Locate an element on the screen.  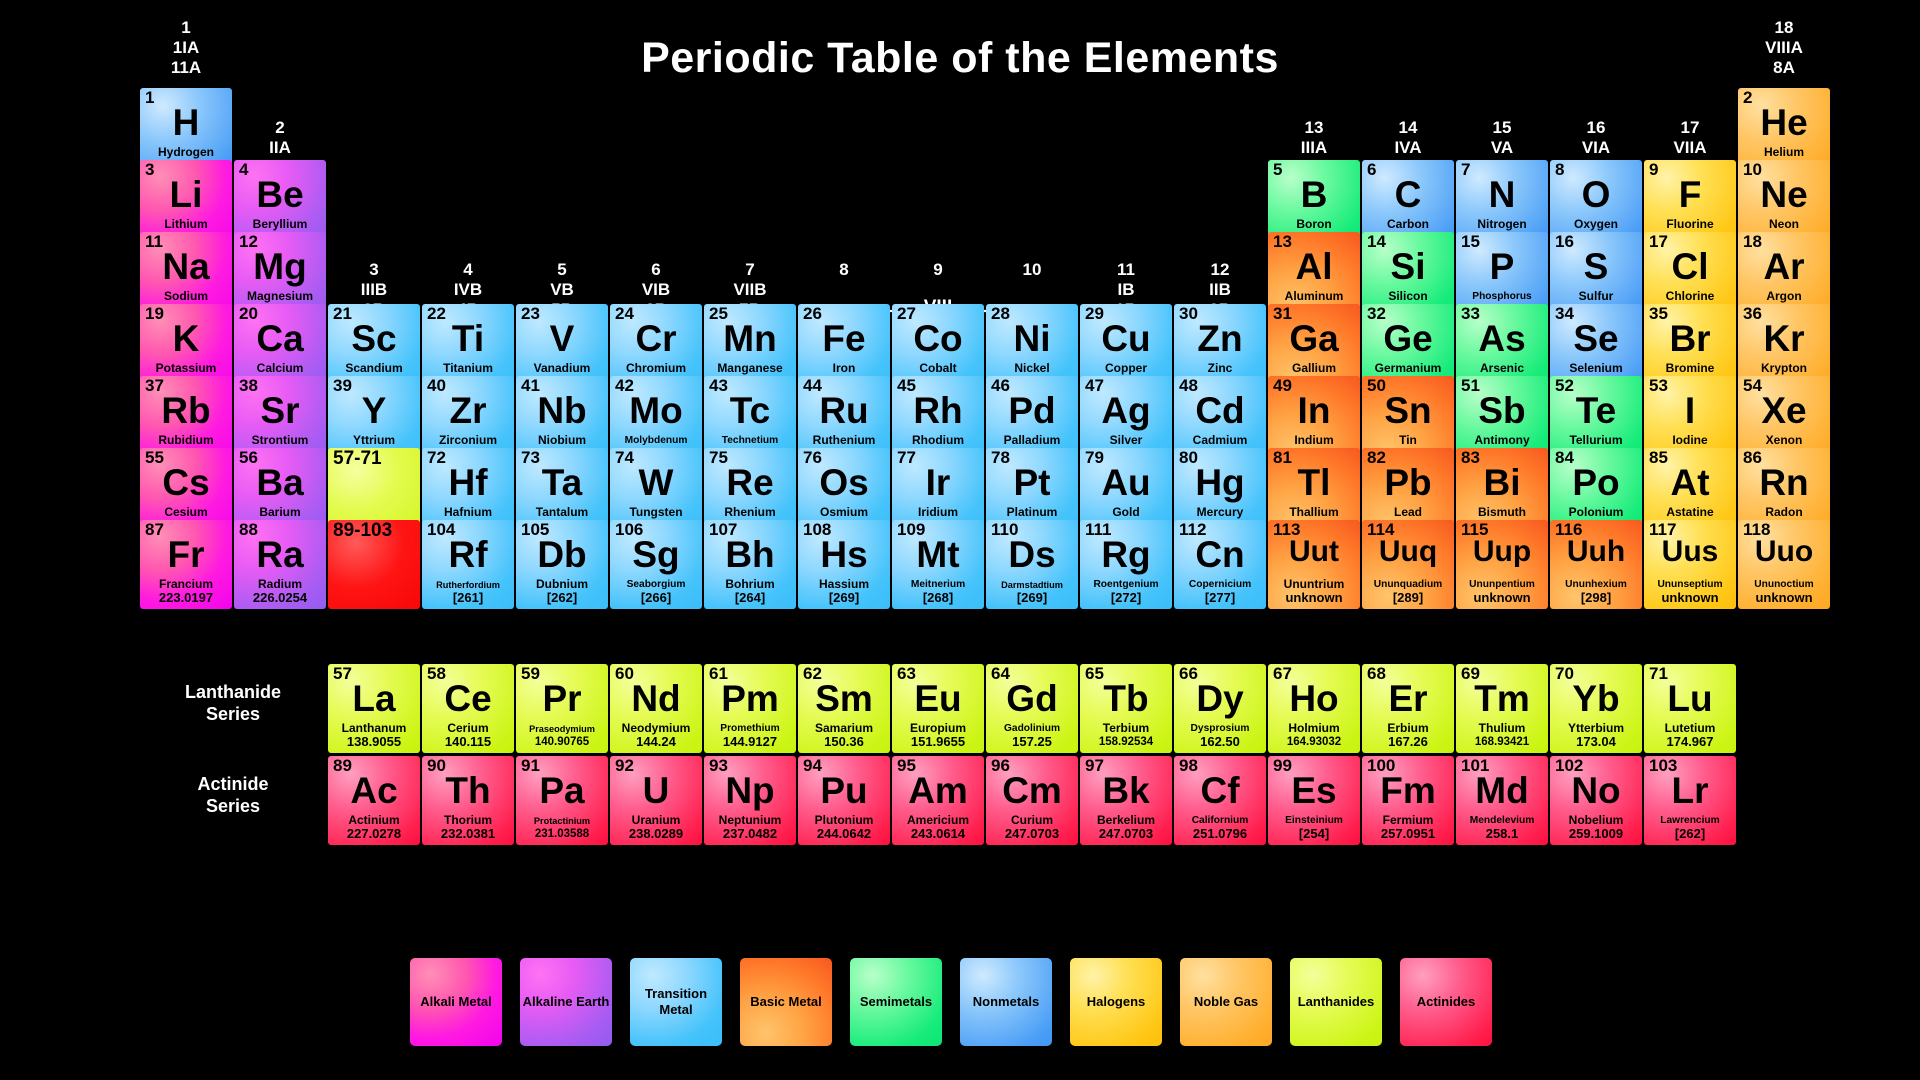
element-cell-uuo: 118 Uuo Ununoctium unknown is located at coordinates (1784, 564).